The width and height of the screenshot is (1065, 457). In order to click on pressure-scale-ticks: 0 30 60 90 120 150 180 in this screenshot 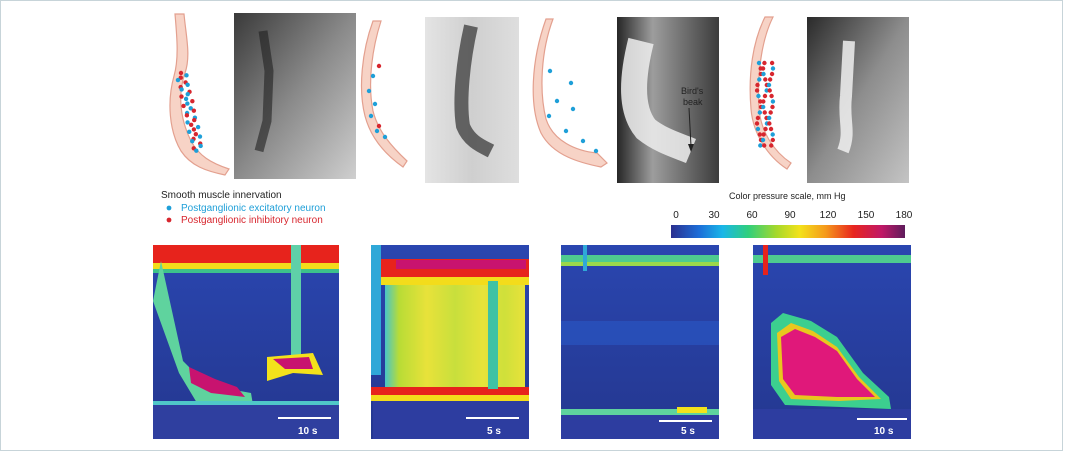, I will do `click(793, 215)`.